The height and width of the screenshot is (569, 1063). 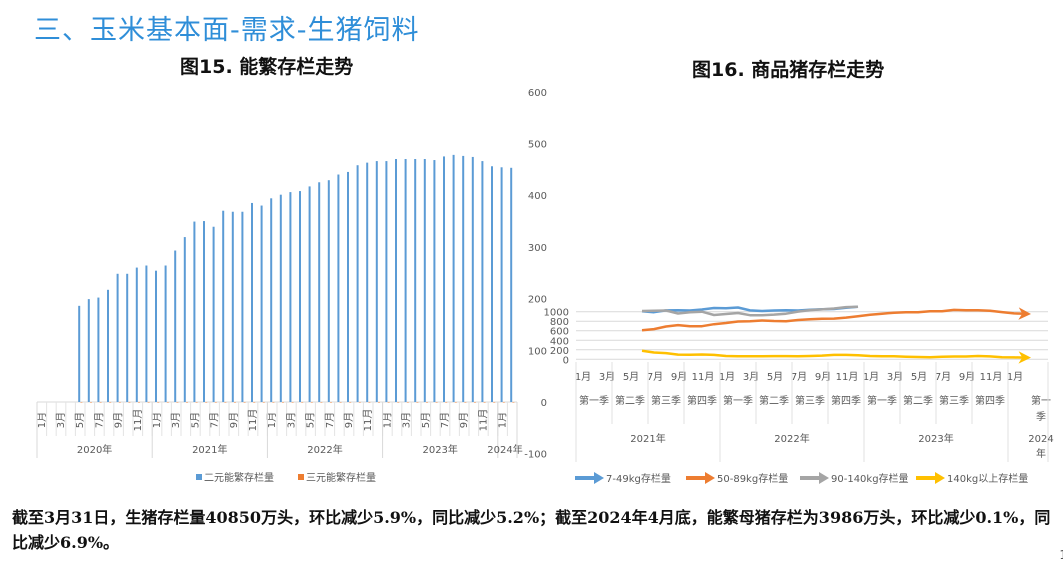 What do you see at coordinates (94, 449) in the screenshot?
I see `x-year-label: 2020年` at bounding box center [94, 449].